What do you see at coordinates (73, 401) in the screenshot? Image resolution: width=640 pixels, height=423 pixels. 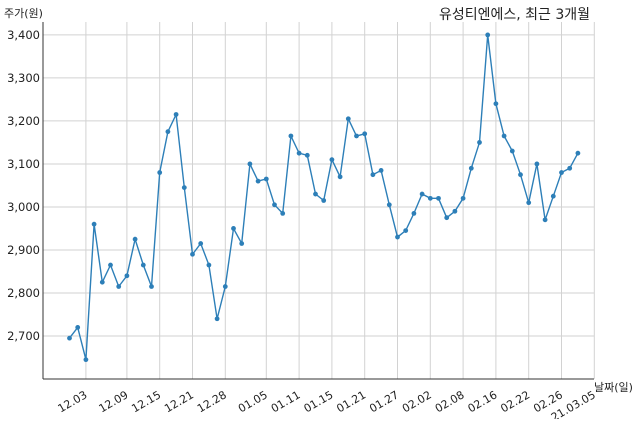 I see `x-tick-label: 12.03` at bounding box center [73, 401].